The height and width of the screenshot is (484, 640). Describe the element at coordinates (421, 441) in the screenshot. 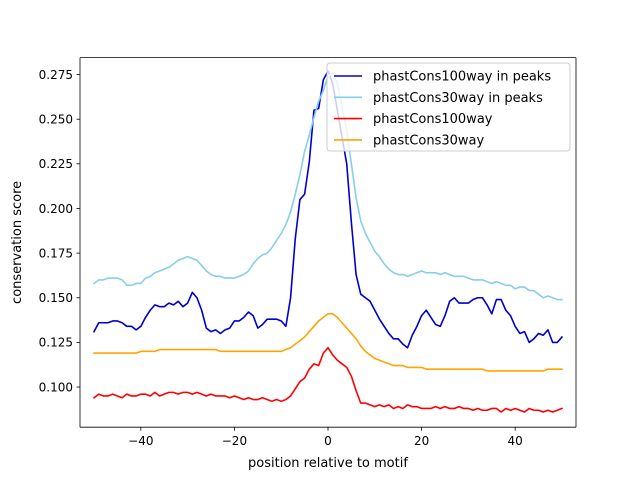

I see `x-tick-label: 20` at that location.